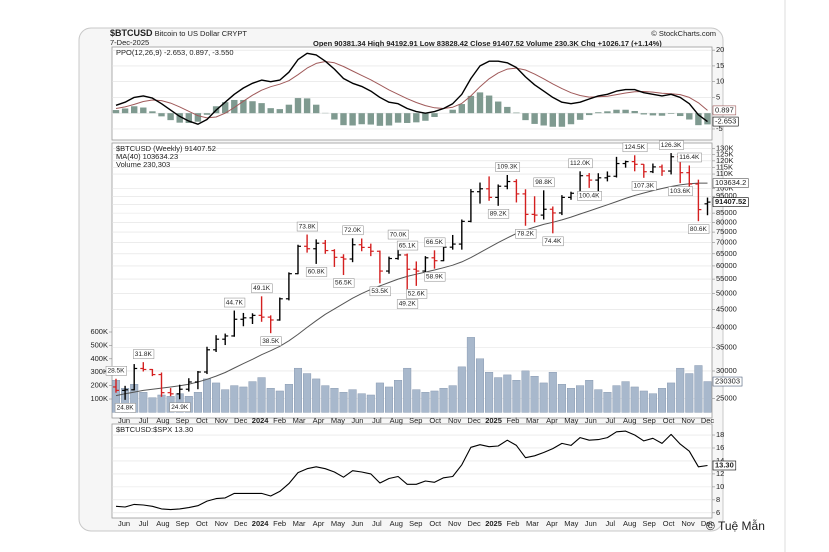 The width and height of the screenshot is (829, 552). Describe the element at coordinates (591, 523) in the screenshot. I see `x-tick-label: Jun` at that location.